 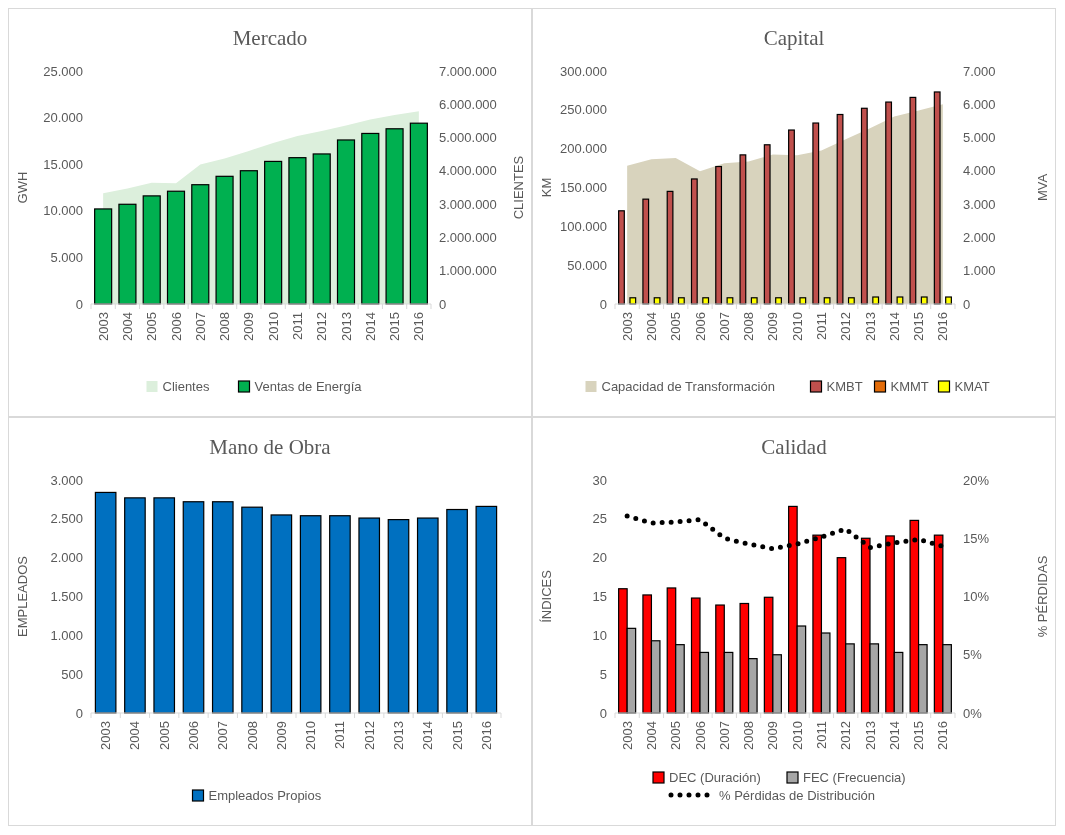 I want to click on y2-tick-label: 15%, so click(x=976, y=538).